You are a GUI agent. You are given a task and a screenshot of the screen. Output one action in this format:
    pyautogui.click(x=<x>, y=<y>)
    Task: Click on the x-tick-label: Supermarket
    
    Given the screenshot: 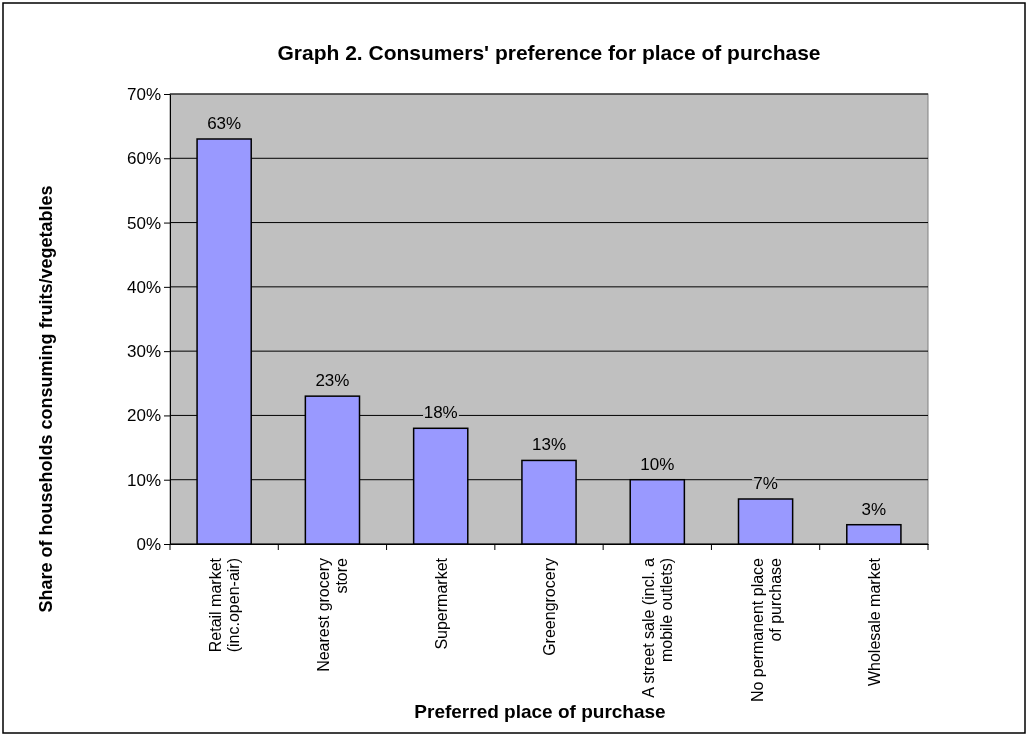 What is the action you would take?
    pyautogui.click(x=441, y=603)
    